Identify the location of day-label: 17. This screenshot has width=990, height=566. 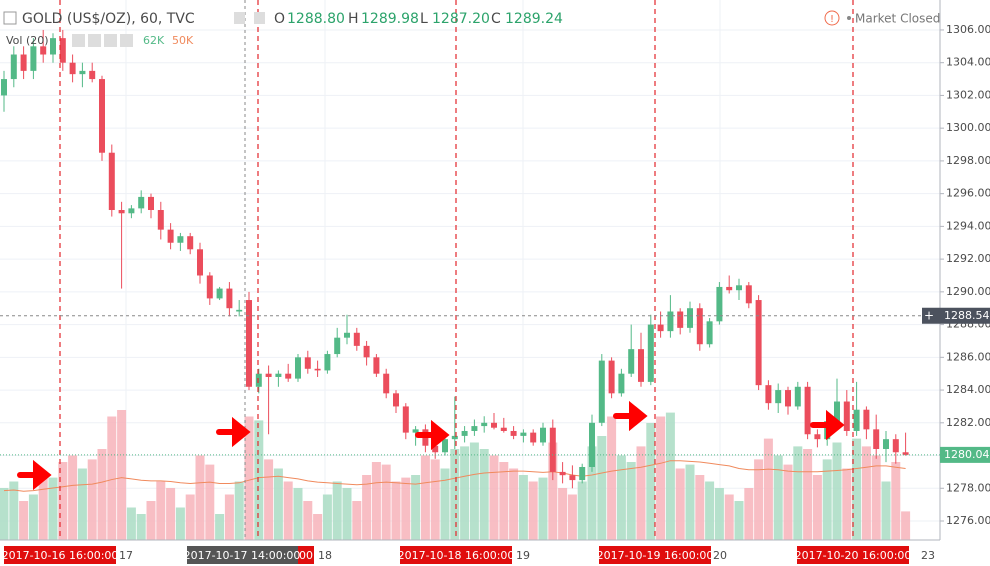
(126, 555).